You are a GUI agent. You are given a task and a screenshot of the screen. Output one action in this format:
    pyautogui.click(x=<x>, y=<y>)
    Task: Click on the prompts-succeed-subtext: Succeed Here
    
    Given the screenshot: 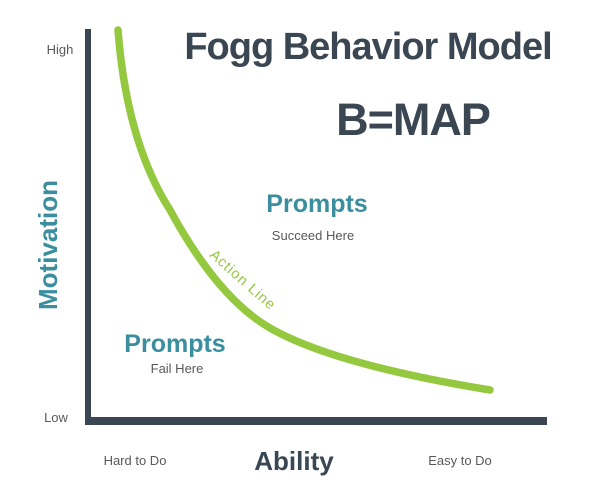 What is the action you would take?
    pyautogui.click(x=313, y=235)
    